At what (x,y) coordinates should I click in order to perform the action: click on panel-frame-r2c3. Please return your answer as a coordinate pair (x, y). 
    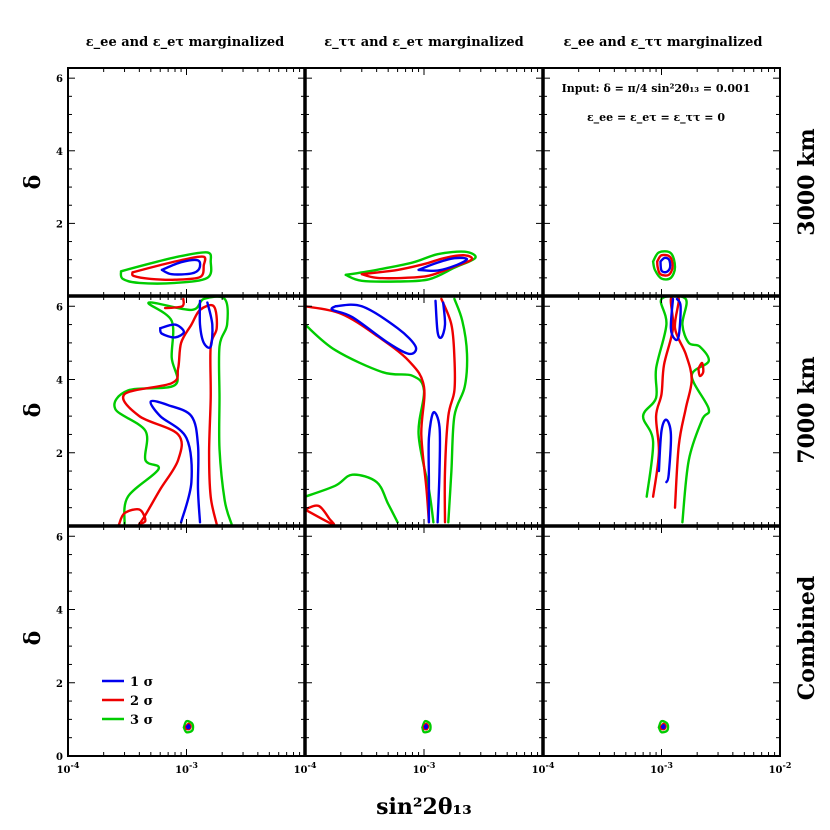
    Looking at the image, I should click on (661, 411).